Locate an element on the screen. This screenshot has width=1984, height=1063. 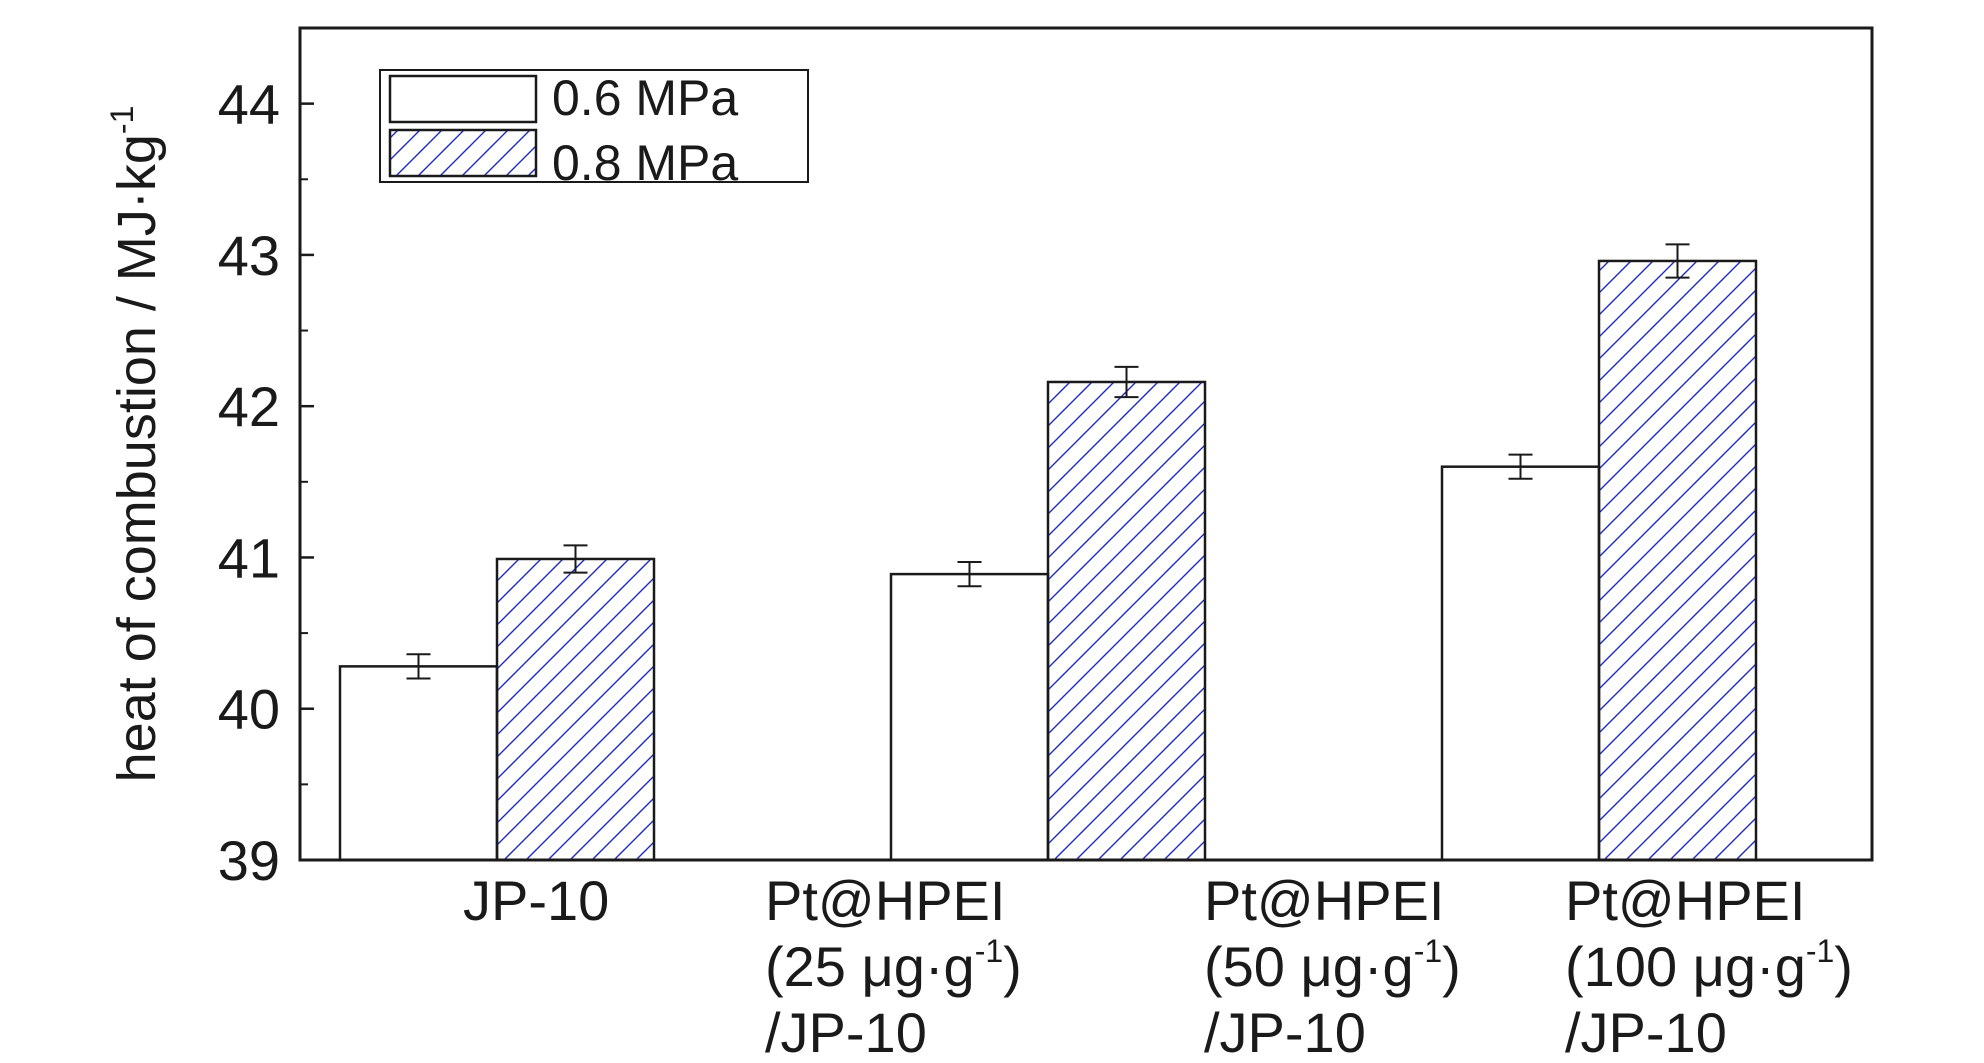
category-label-0-line-0: JP-10 is located at coordinates (536, 900).